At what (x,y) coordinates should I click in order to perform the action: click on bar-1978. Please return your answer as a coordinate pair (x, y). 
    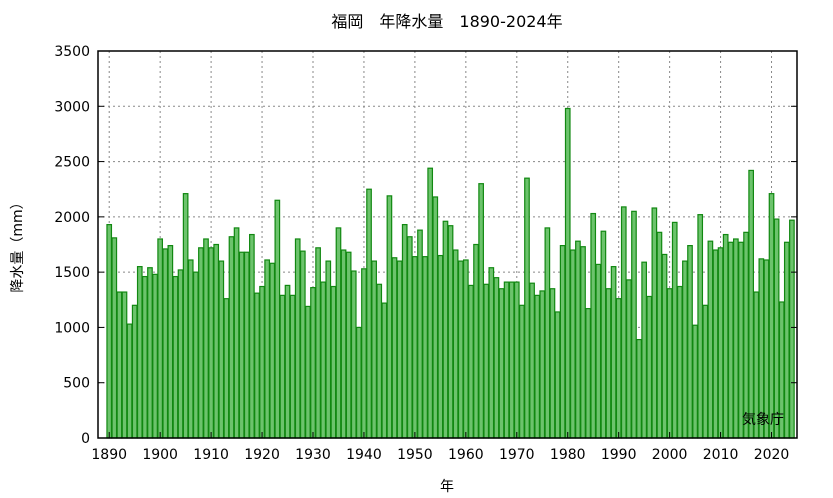
    Looking at the image, I should click on (557, 375).